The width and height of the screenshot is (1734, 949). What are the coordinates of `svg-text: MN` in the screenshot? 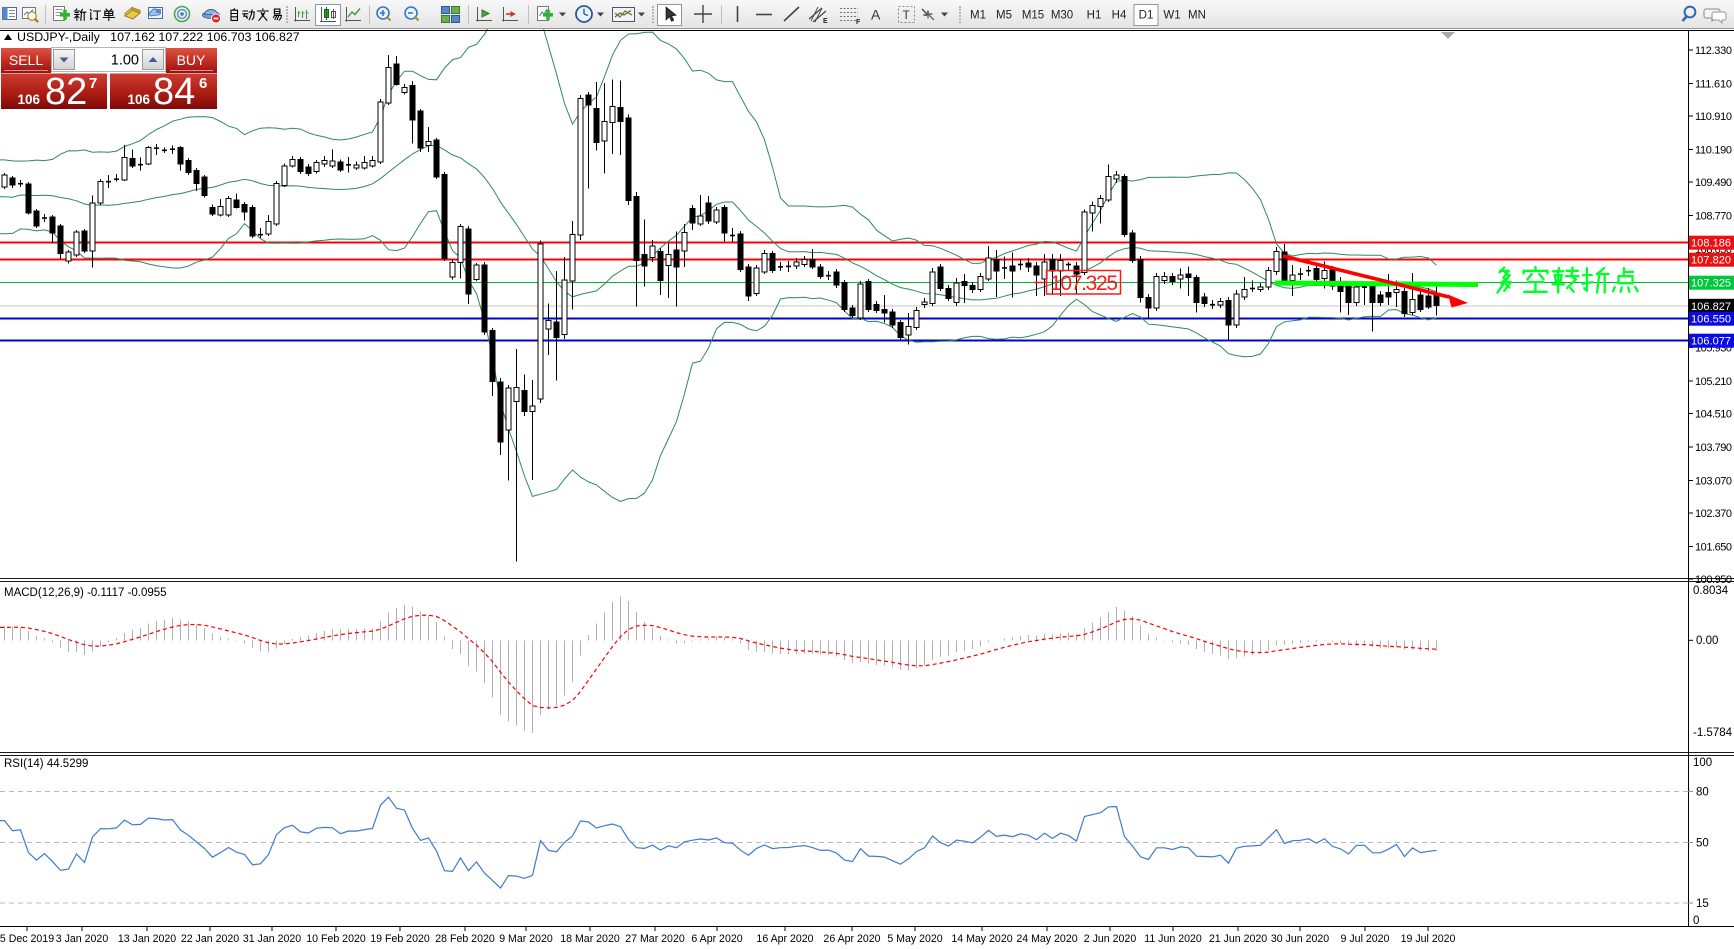 It's located at (1197, 16).